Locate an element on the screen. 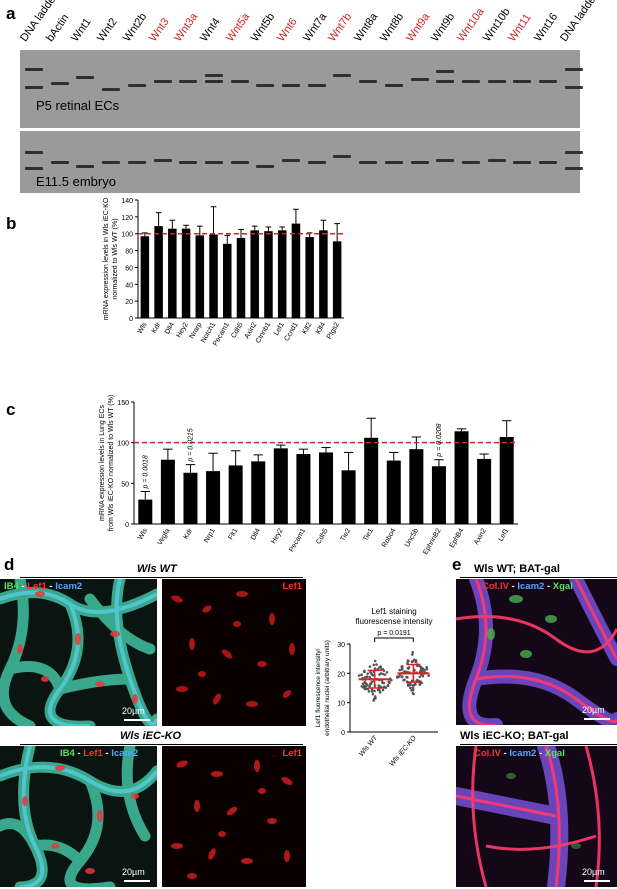 The width and height of the screenshot is (617, 889). panel-letter-c: c is located at coordinates (11, 409).